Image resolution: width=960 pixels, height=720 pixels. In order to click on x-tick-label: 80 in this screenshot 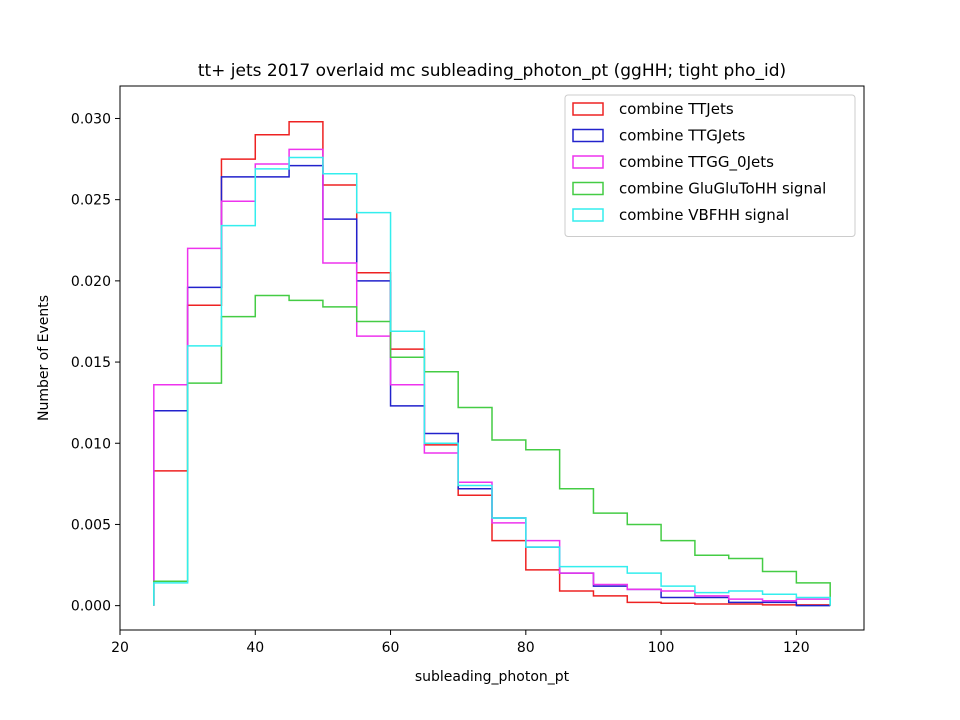, I will do `click(526, 648)`.